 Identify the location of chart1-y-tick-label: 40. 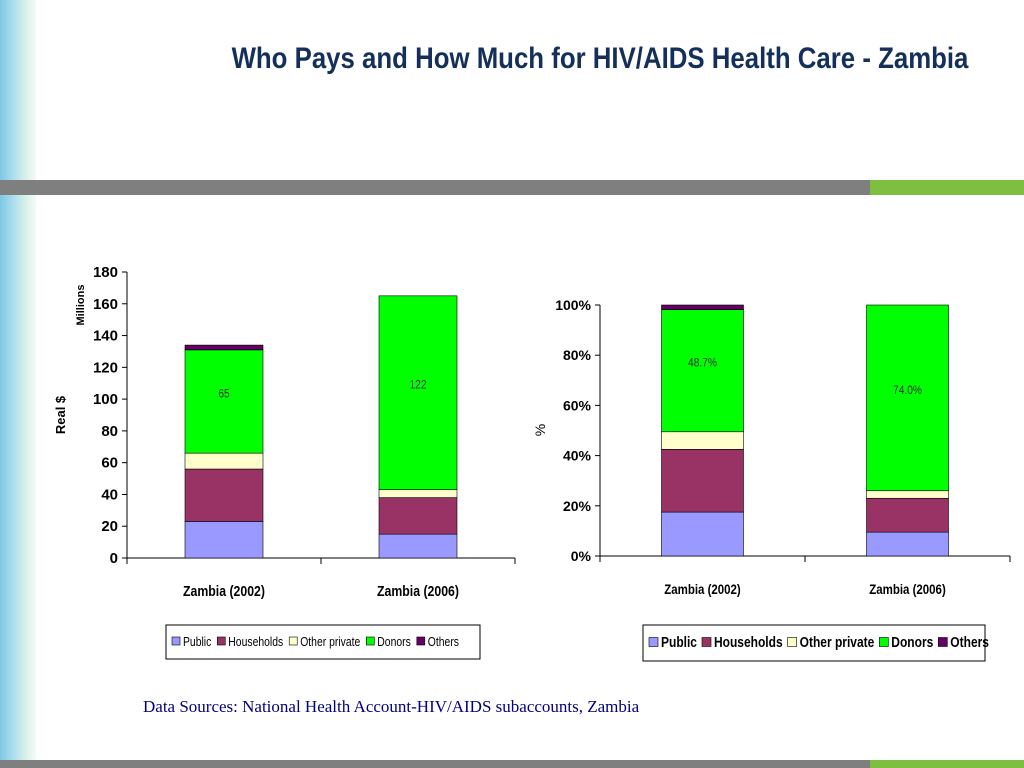
(109, 494).